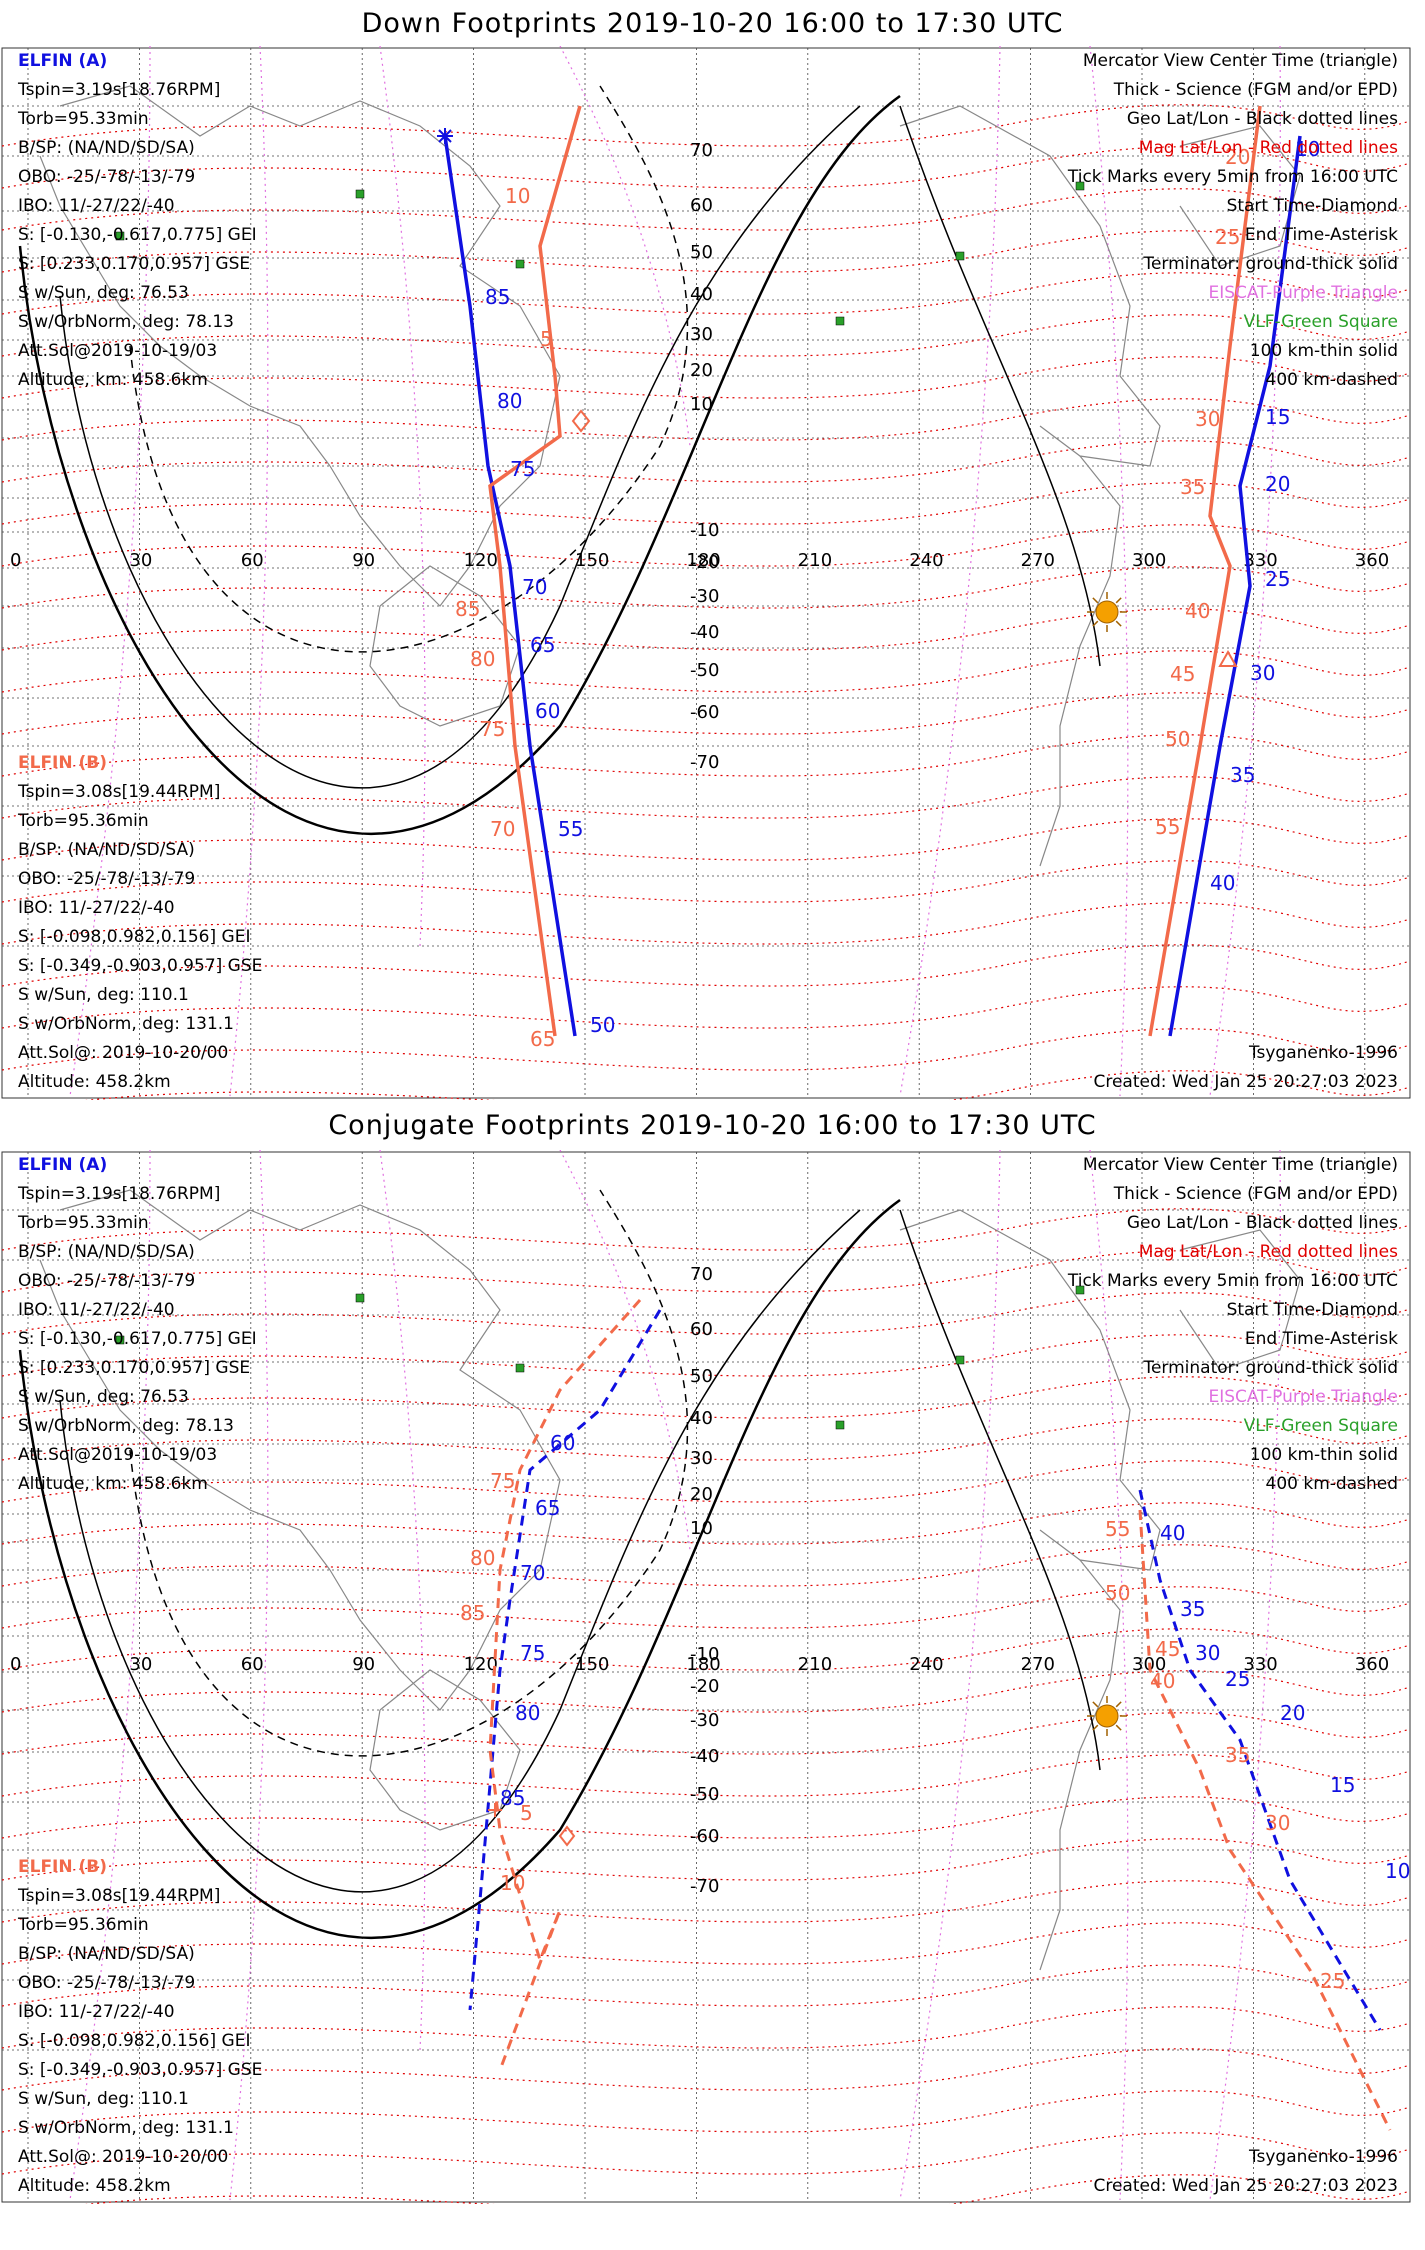 The image size is (1425, 2250). What do you see at coordinates (83, 1223) in the screenshot?
I see `elfin-a-info-line: Torb=95.33min` at bounding box center [83, 1223].